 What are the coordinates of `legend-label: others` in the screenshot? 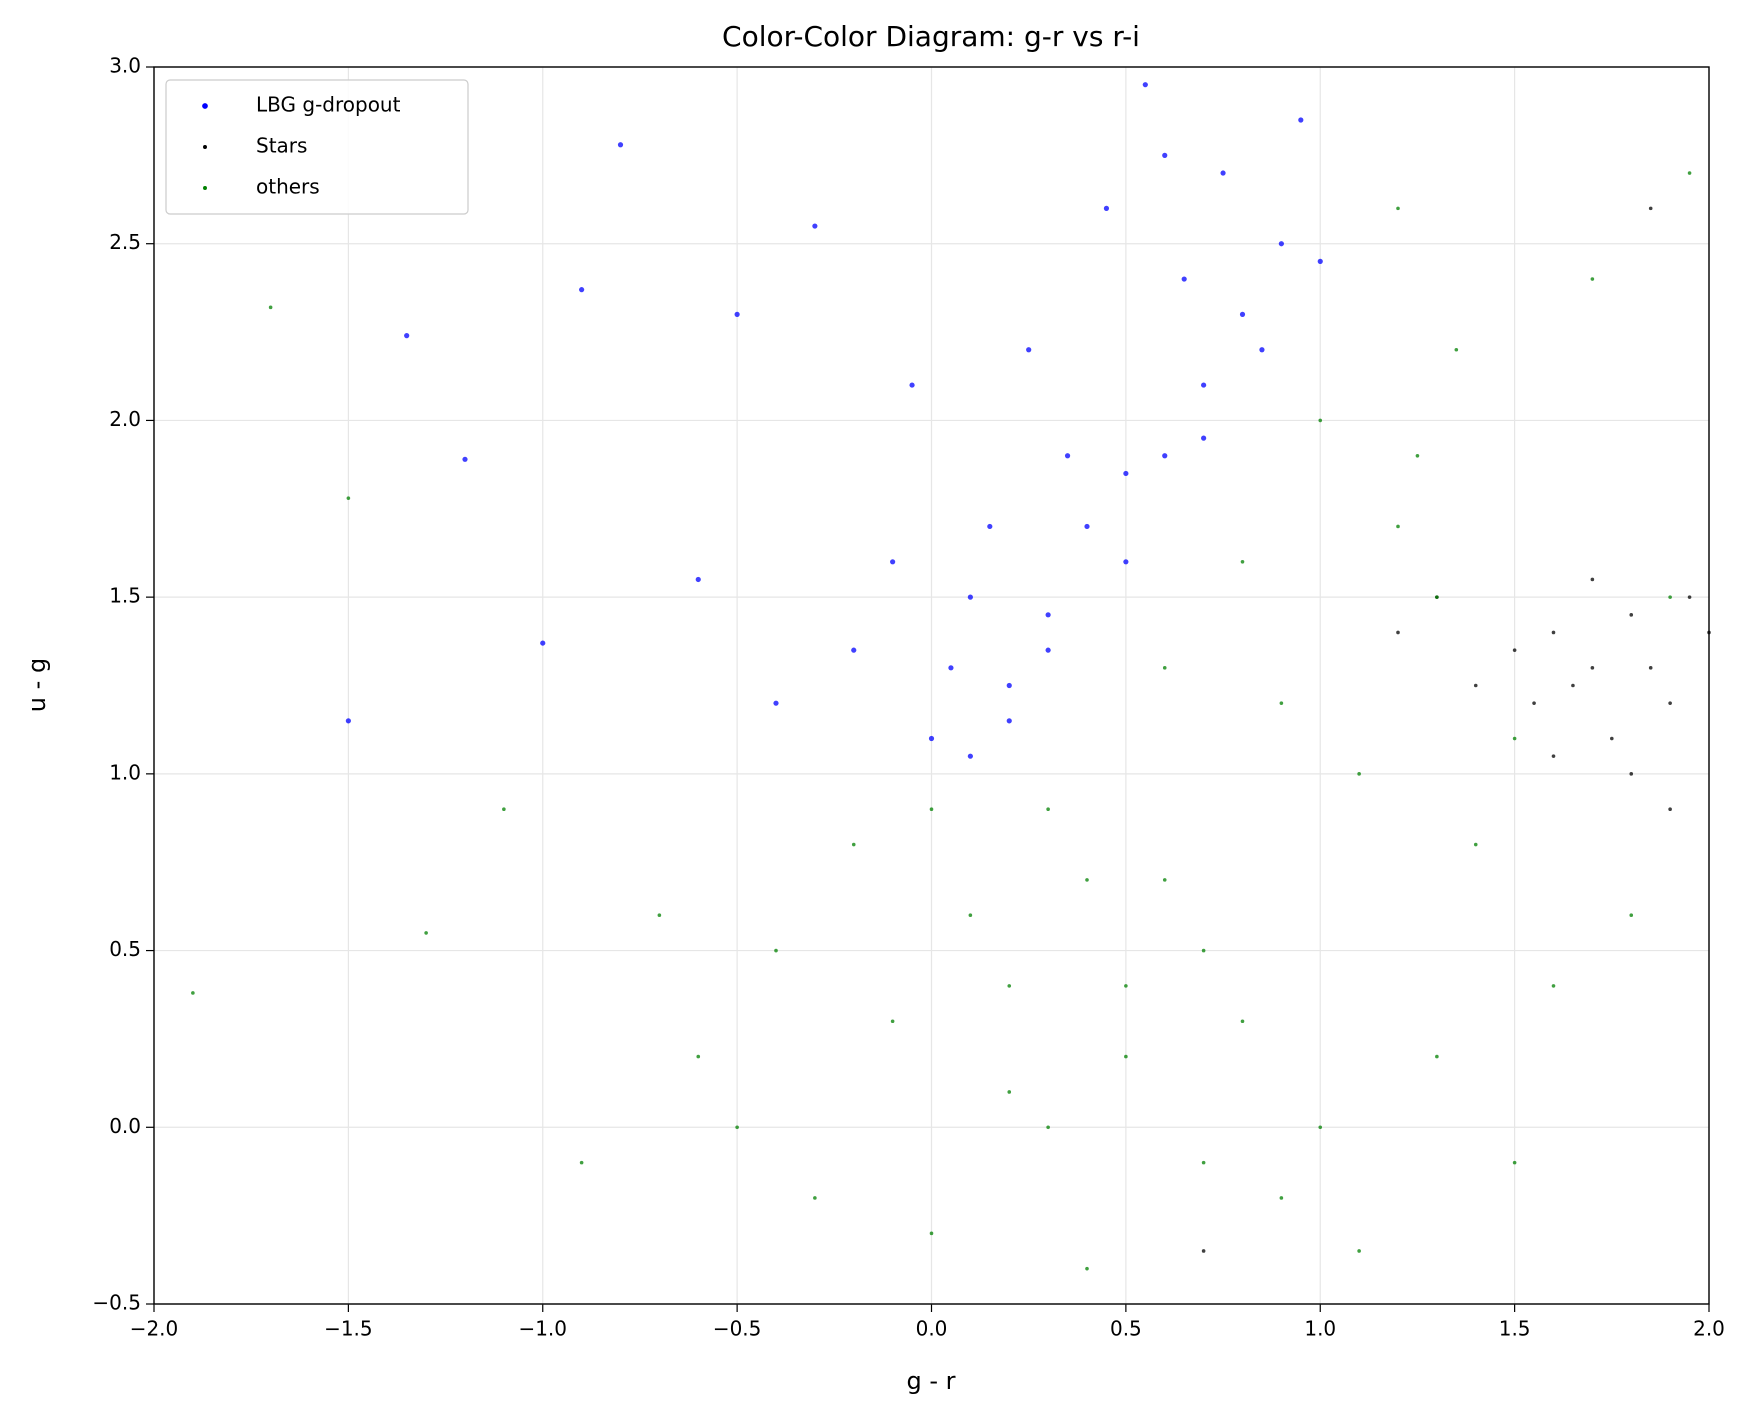 It's located at (288, 187).